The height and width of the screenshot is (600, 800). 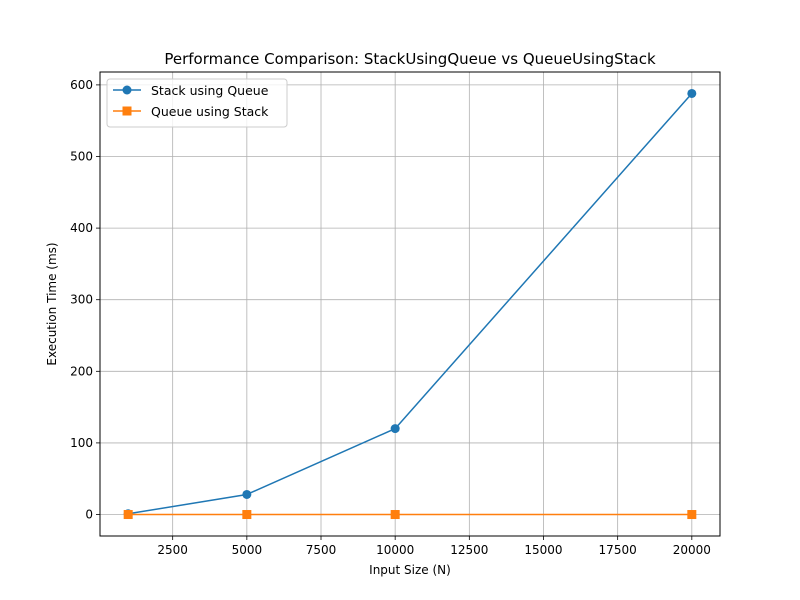 I want to click on y-axis-label: Execution Time (ms), so click(x=52, y=303).